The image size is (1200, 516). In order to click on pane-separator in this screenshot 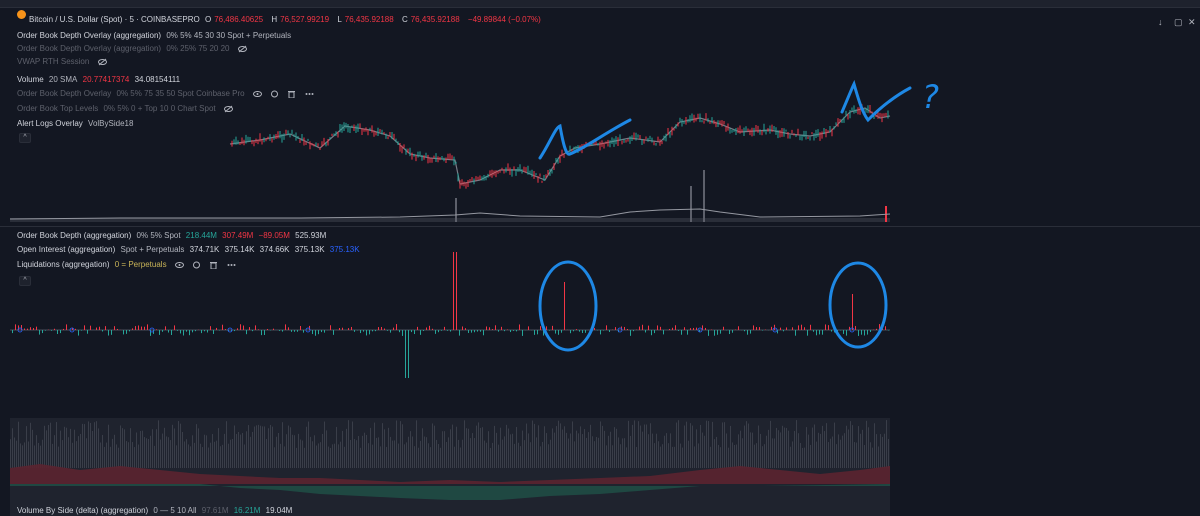, I will do `click(600, 226)`.